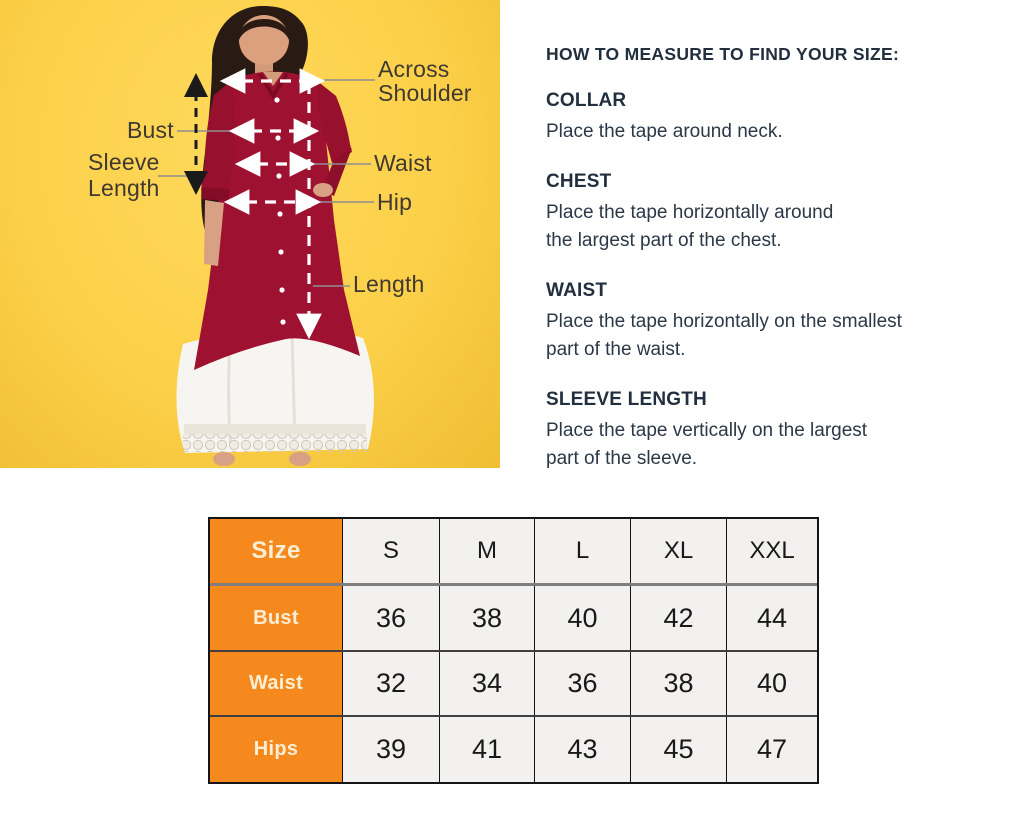 The image size is (1024, 820). Describe the element at coordinates (414, 69) in the screenshot. I see `across-shoulder-label-line1: Across` at that location.